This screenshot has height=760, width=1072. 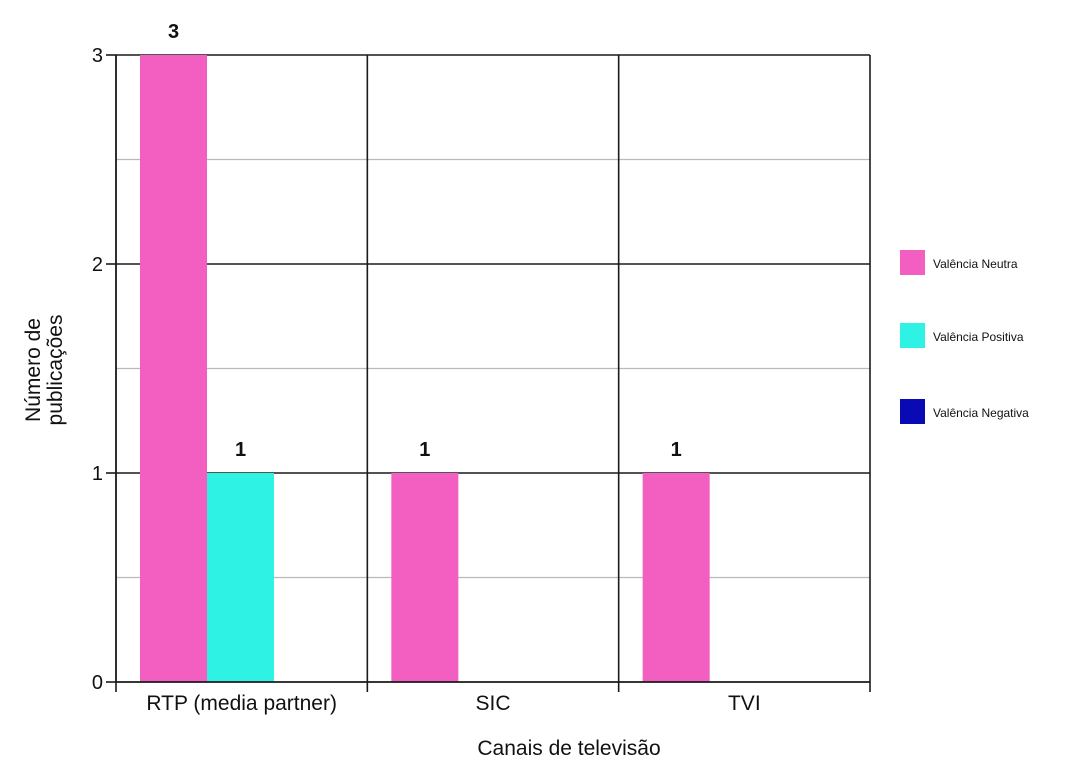 What do you see at coordinates (97, 474) in the screenshot?
I see `y-tick-label: 1` at bounding box center [97, 474].